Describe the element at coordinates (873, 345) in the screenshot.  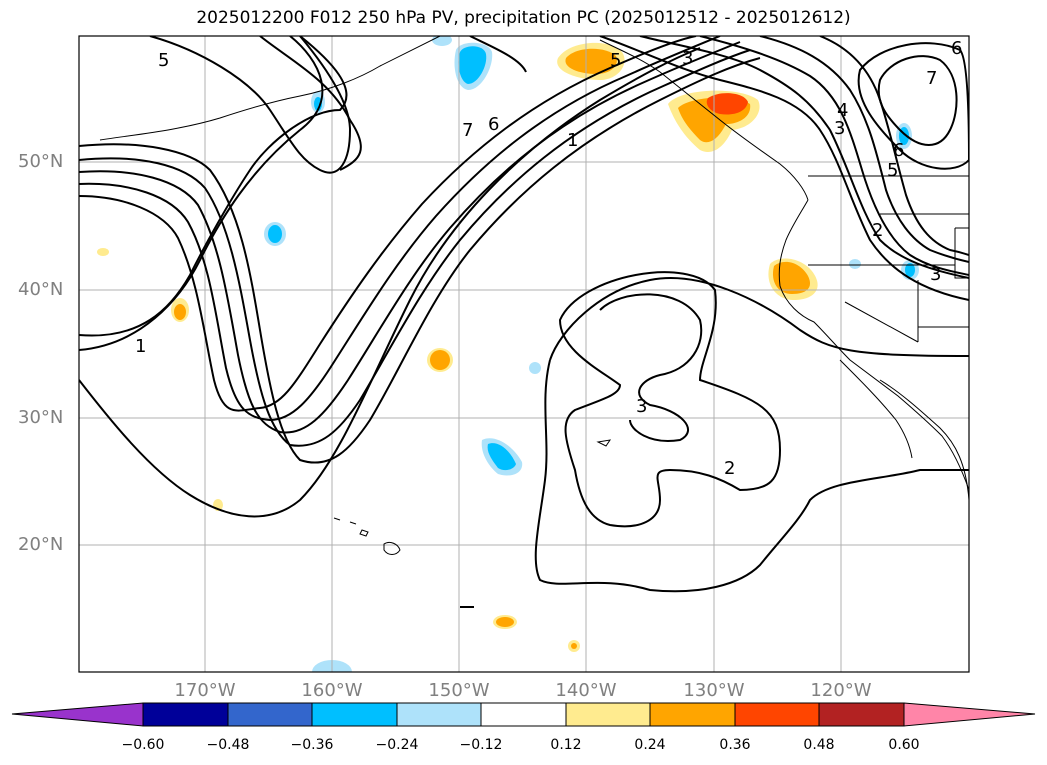
I see `coastline-west-coast` at that location.